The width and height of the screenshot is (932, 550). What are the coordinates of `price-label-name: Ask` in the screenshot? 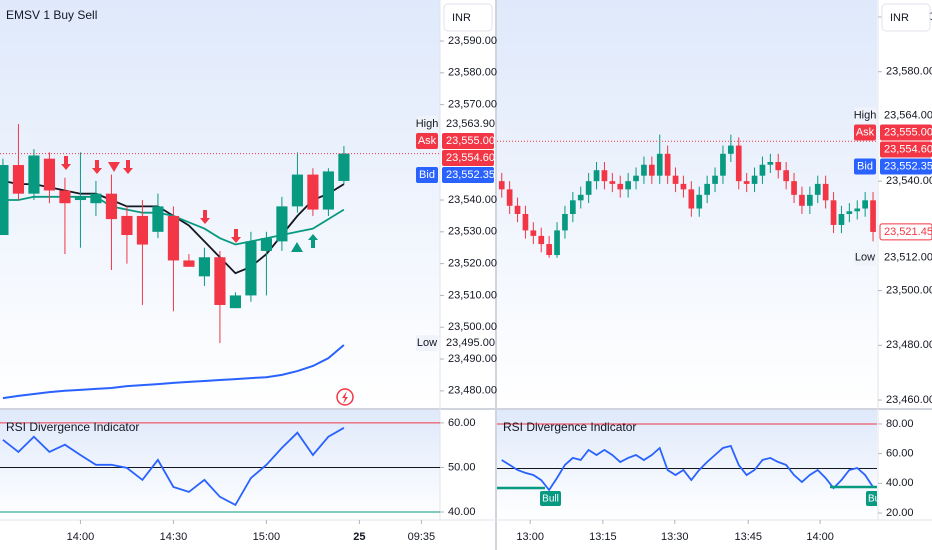 It's located at (427, 141).